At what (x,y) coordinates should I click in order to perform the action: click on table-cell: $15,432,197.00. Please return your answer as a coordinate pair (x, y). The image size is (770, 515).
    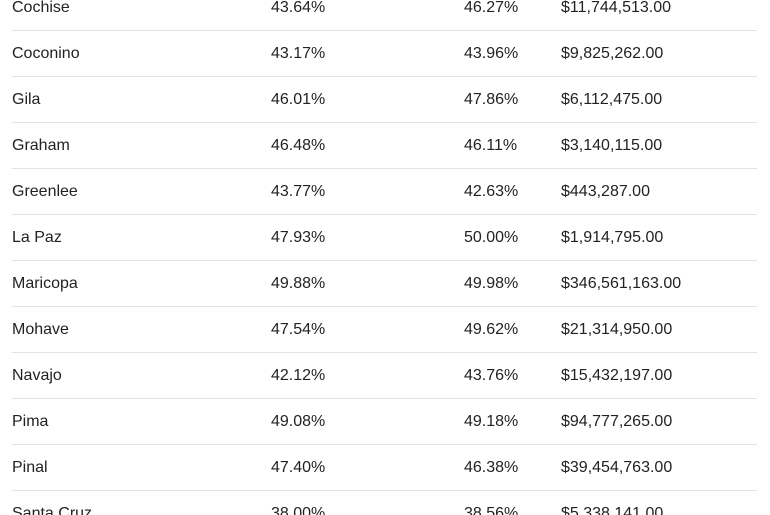
    Looking at the image, I should click on (617, 375).